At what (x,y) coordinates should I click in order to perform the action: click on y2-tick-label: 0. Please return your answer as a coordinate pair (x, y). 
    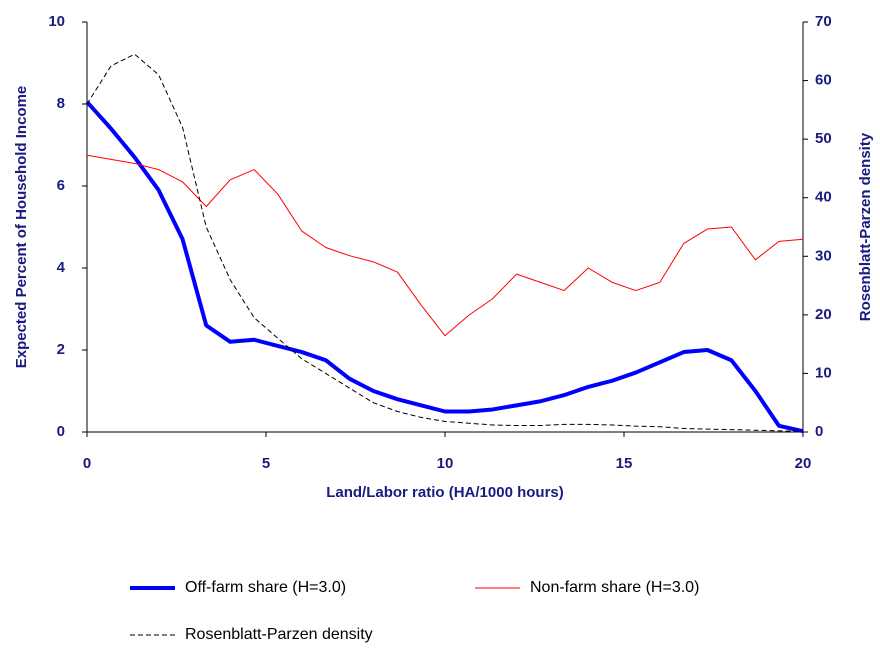
    Looking at the image, I should click on (819, 431).